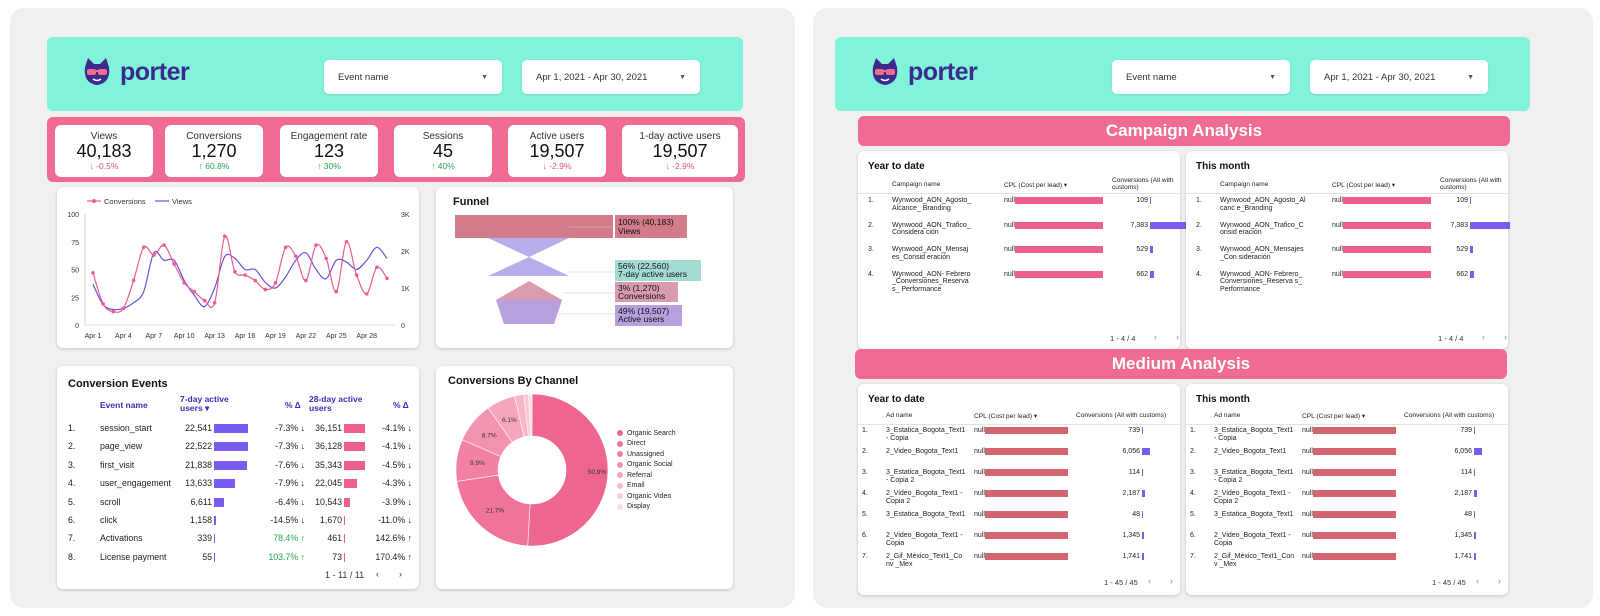  I want to click on col-7-day-active-users: 7-day active users ▾, so click(204, 403).